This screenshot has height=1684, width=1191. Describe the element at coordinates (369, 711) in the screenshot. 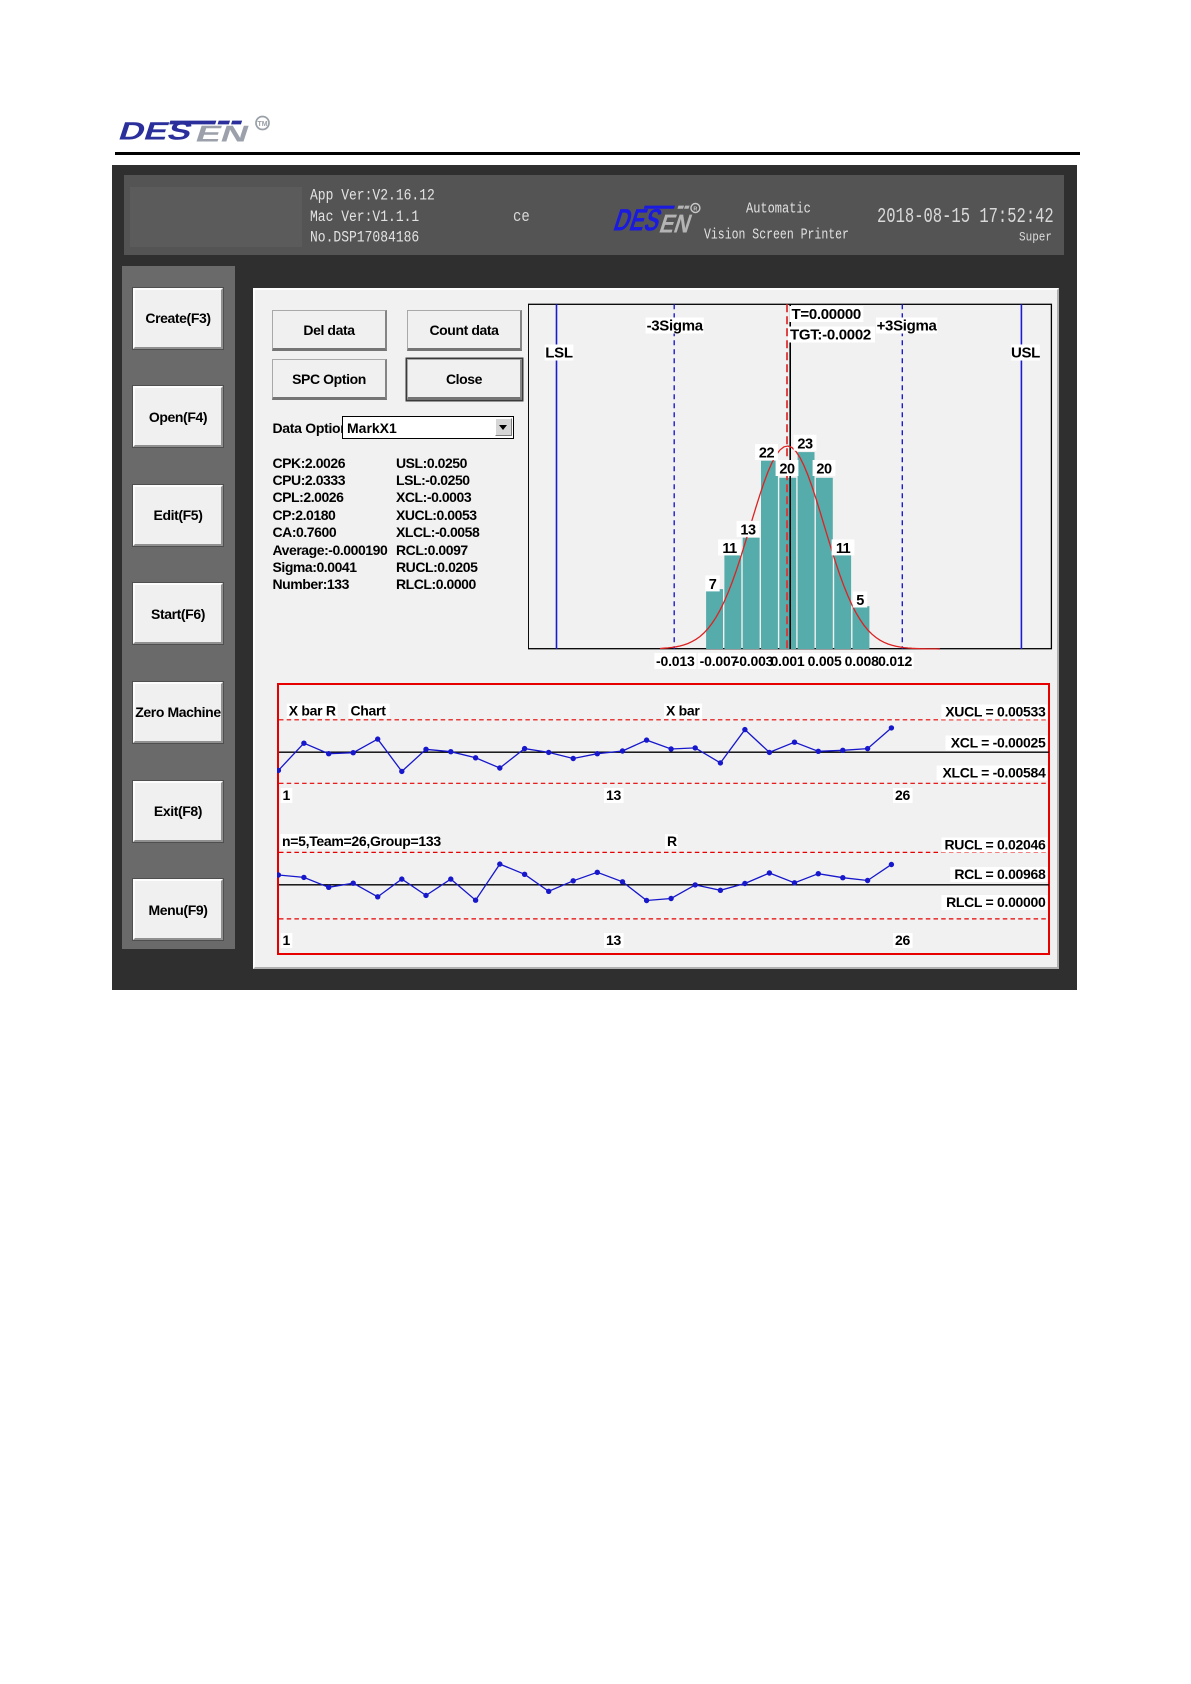

I see `svg-text: Chart` at that location.